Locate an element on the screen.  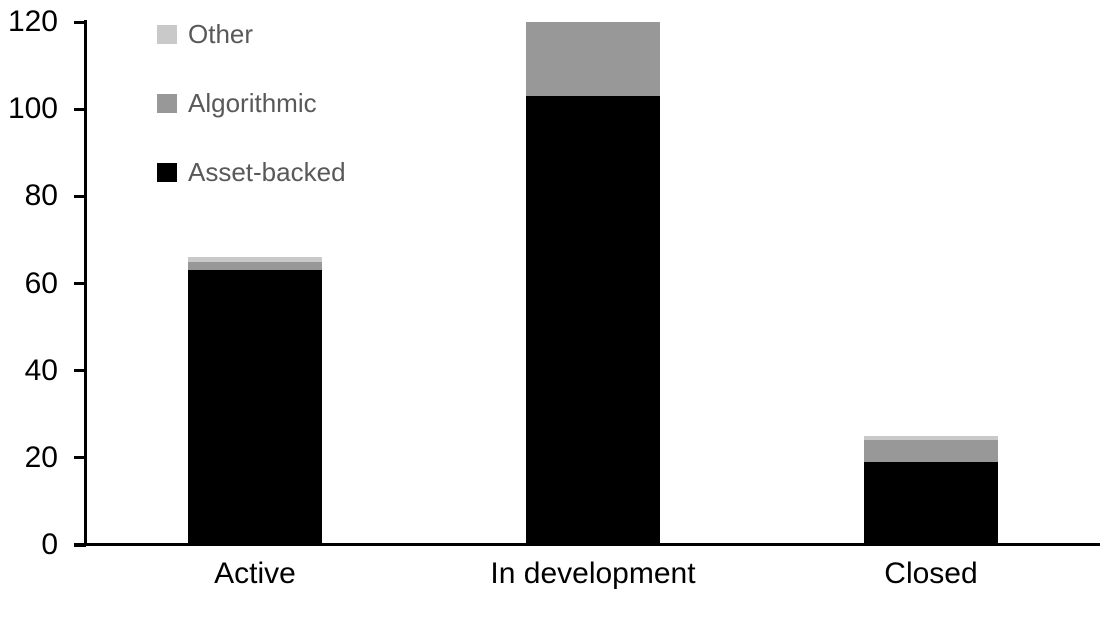
legend-label-other: Other is located at coordinates (221, 34).